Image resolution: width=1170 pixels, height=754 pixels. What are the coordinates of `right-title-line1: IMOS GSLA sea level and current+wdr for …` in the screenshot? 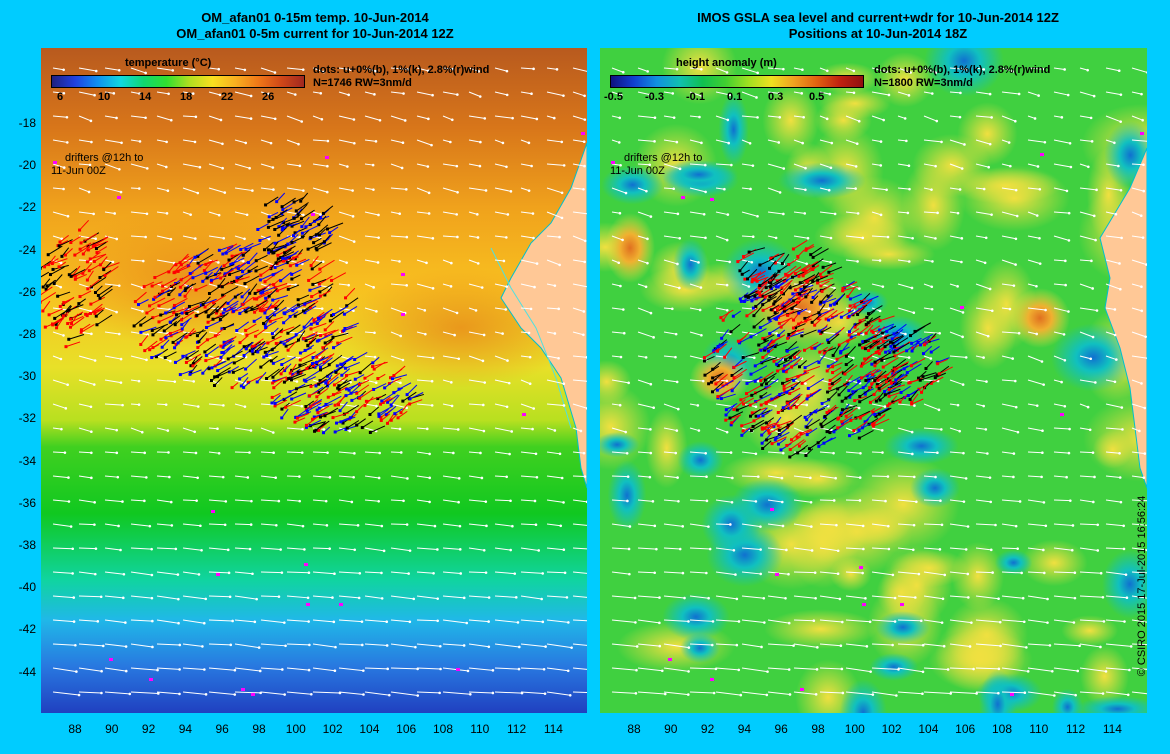 It's located at (878, 17).